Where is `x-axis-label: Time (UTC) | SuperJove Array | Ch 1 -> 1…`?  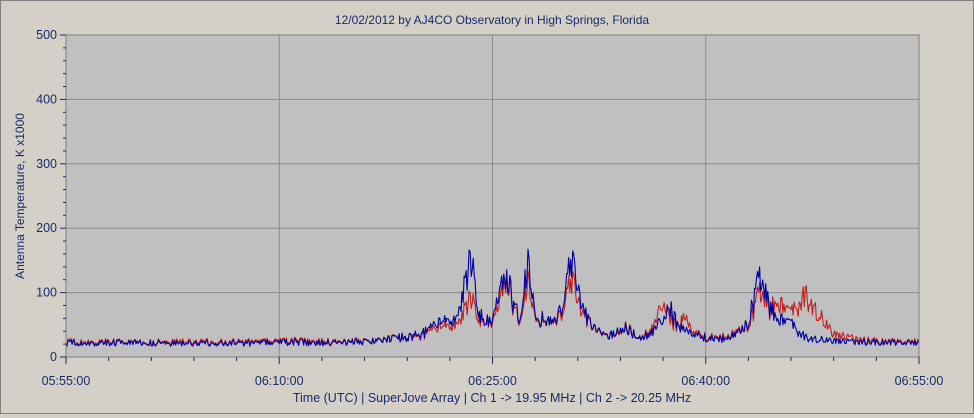 x-axis-label: Time (UTC) | SuperJove Array | Ch 1 -> 1… is located at coordinates (492, 398).